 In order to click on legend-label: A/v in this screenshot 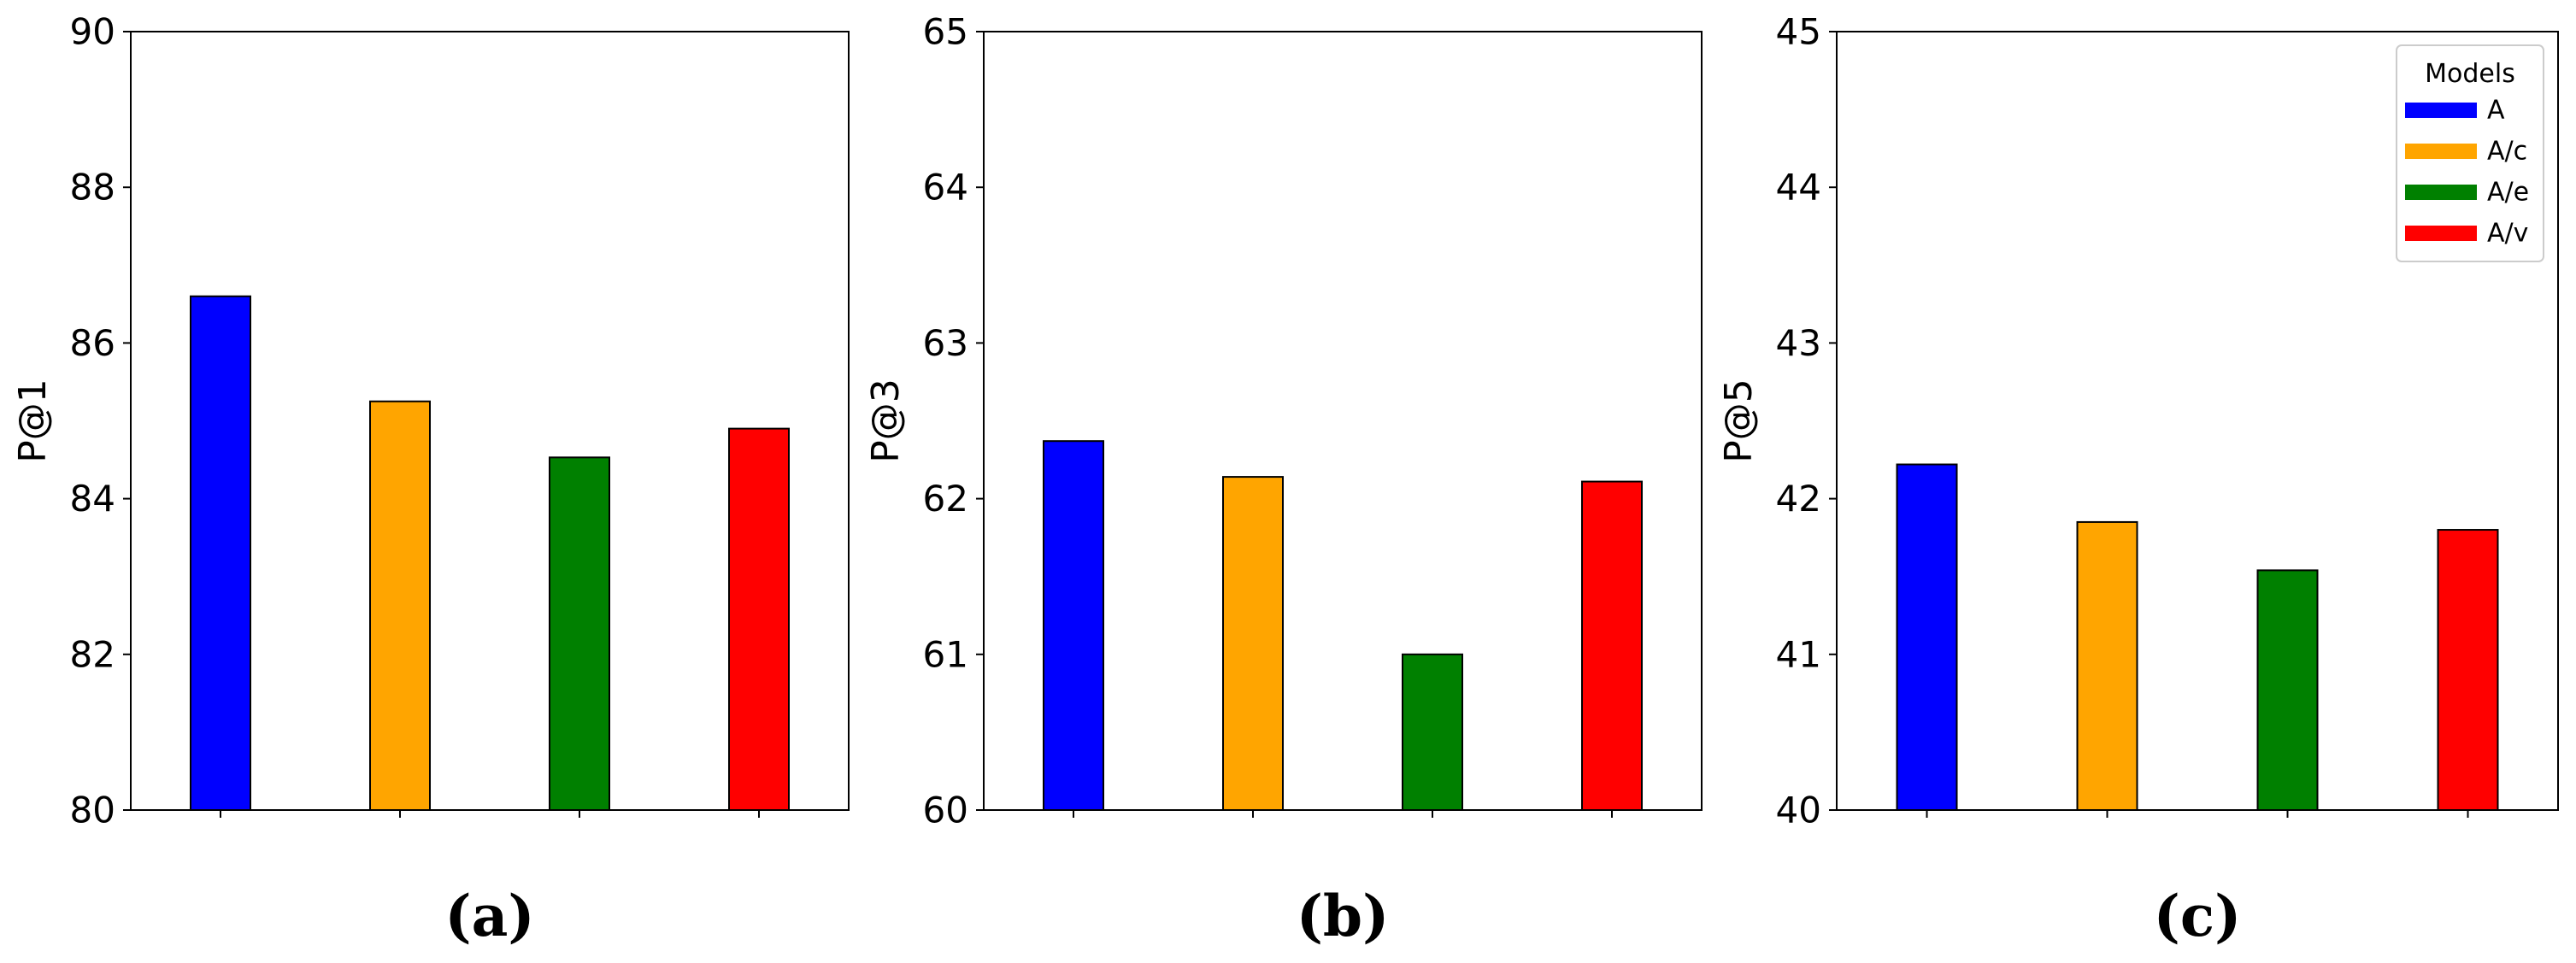, I will do `click(2507, 234)`.